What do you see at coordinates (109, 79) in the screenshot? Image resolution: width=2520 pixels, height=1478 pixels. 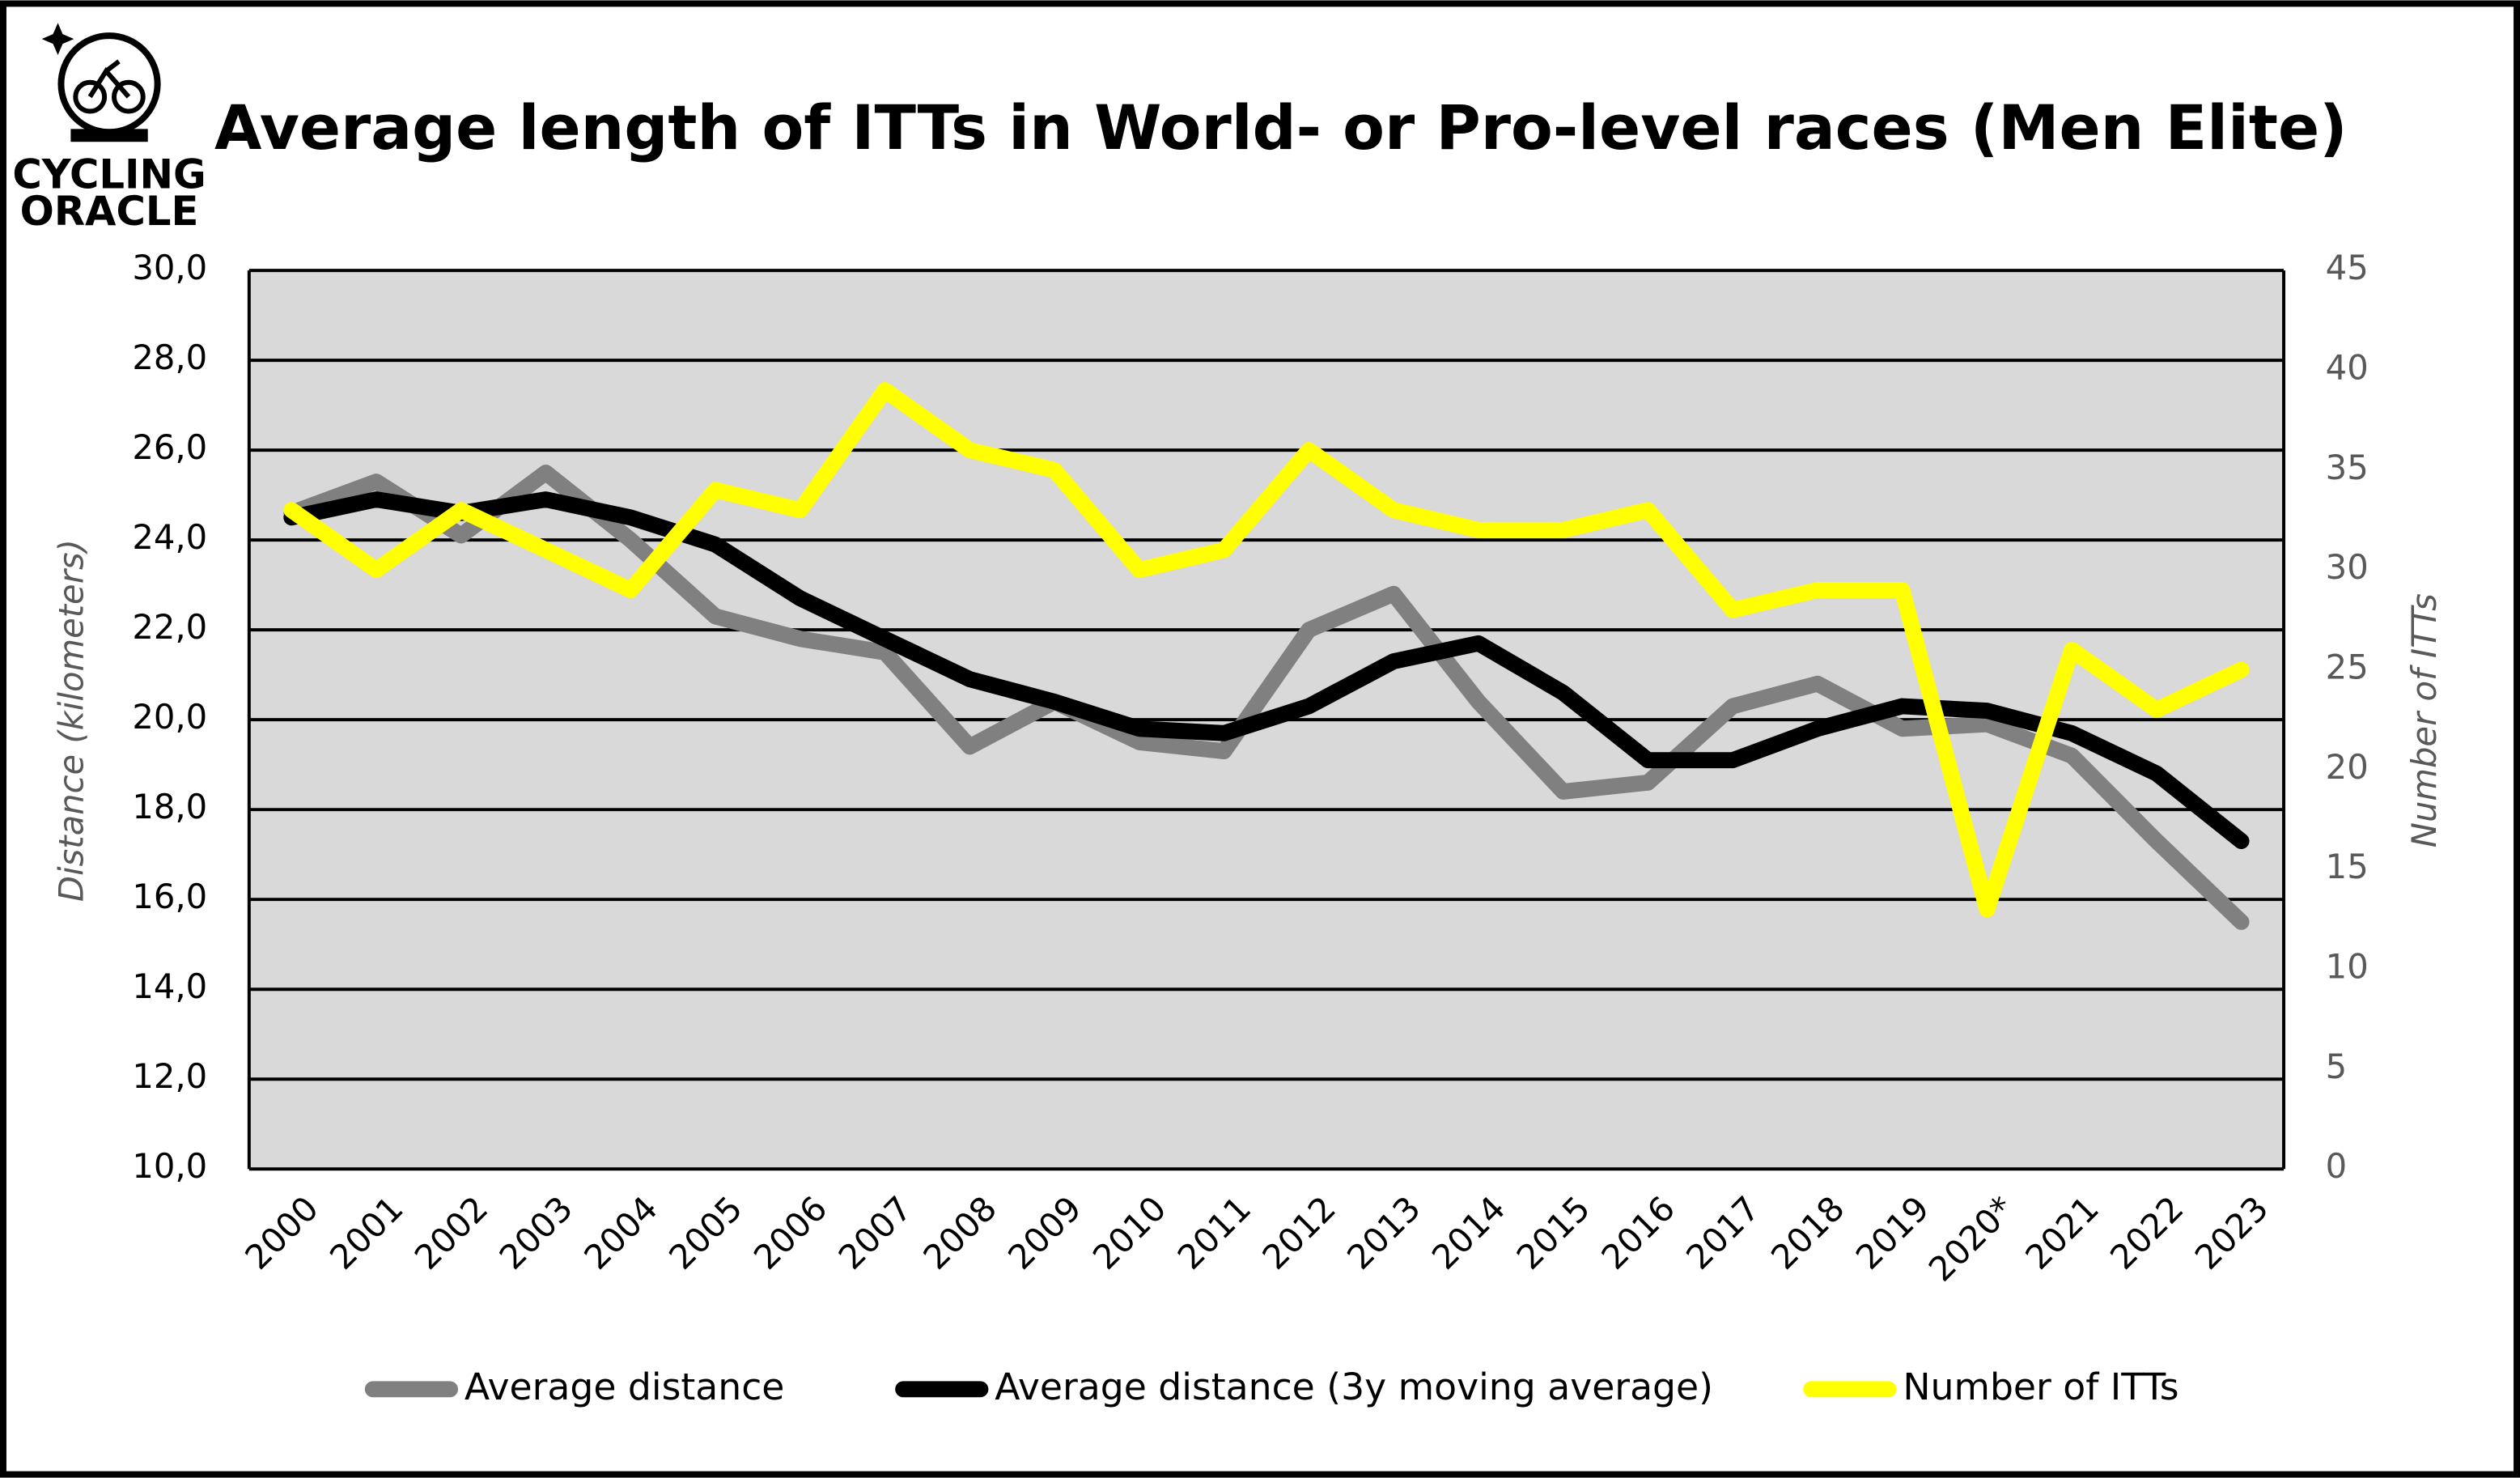 I see `logo-frame` at bounding box center [109, 79].